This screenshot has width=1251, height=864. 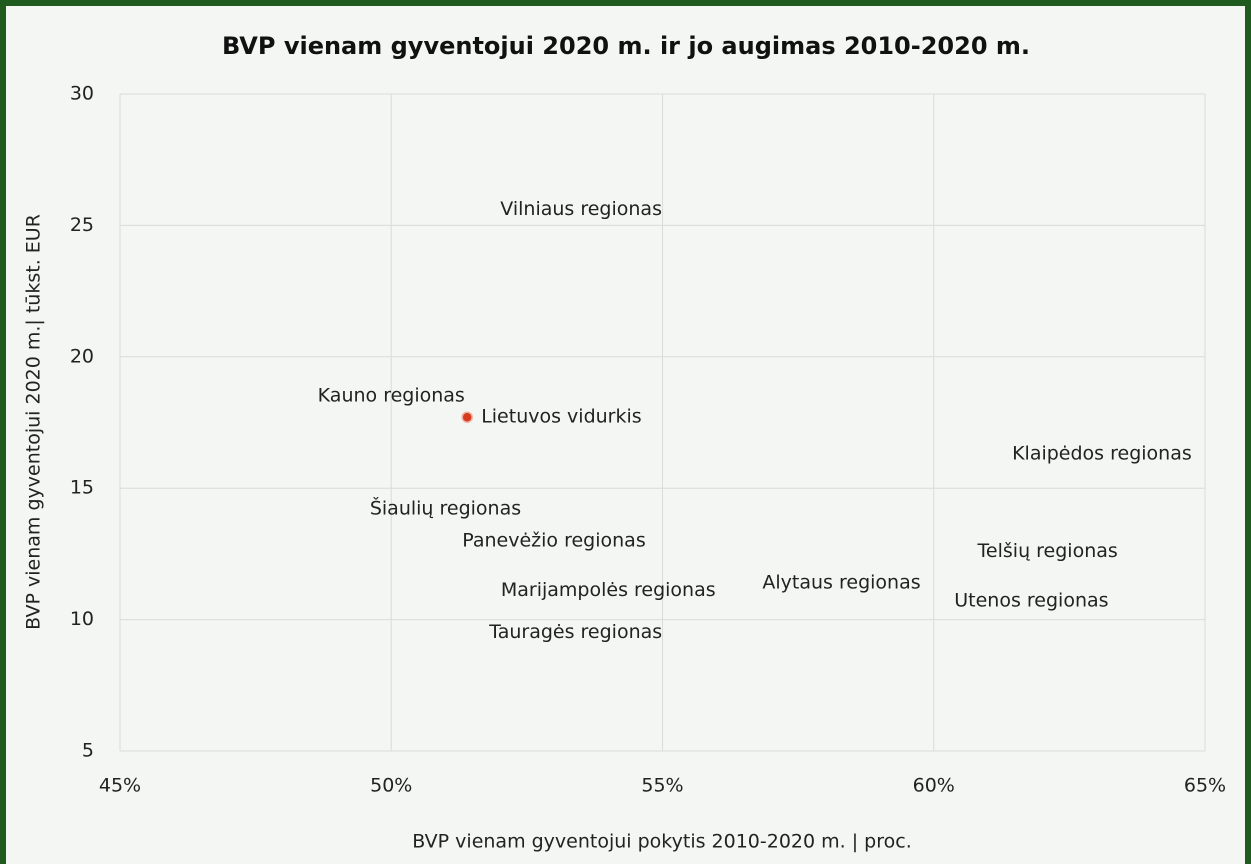 I want to click on point-label: Kauno regionas, so click(x=391, y=396).